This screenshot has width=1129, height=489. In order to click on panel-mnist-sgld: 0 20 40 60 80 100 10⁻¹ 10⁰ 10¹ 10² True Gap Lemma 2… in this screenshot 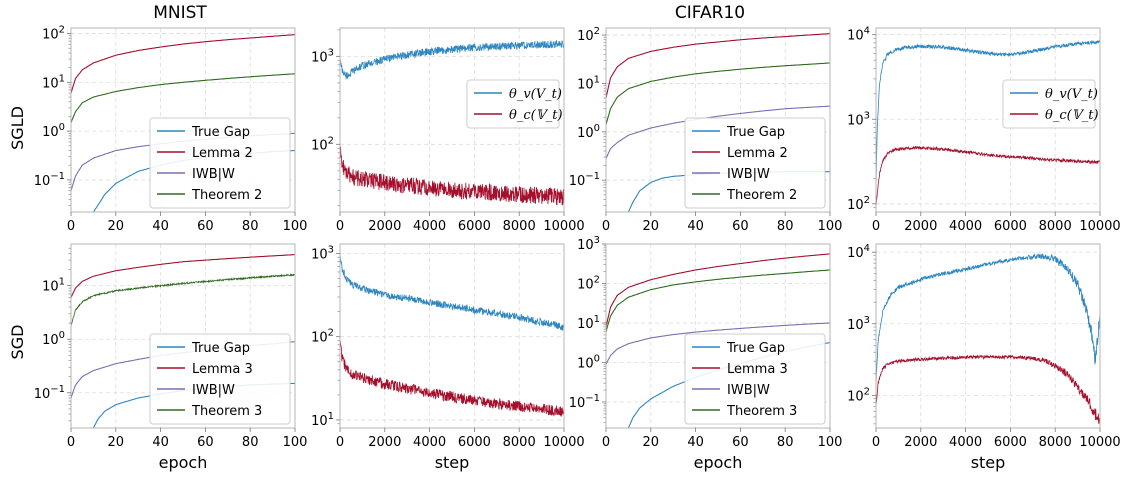, I will do `click(171, 129)`.